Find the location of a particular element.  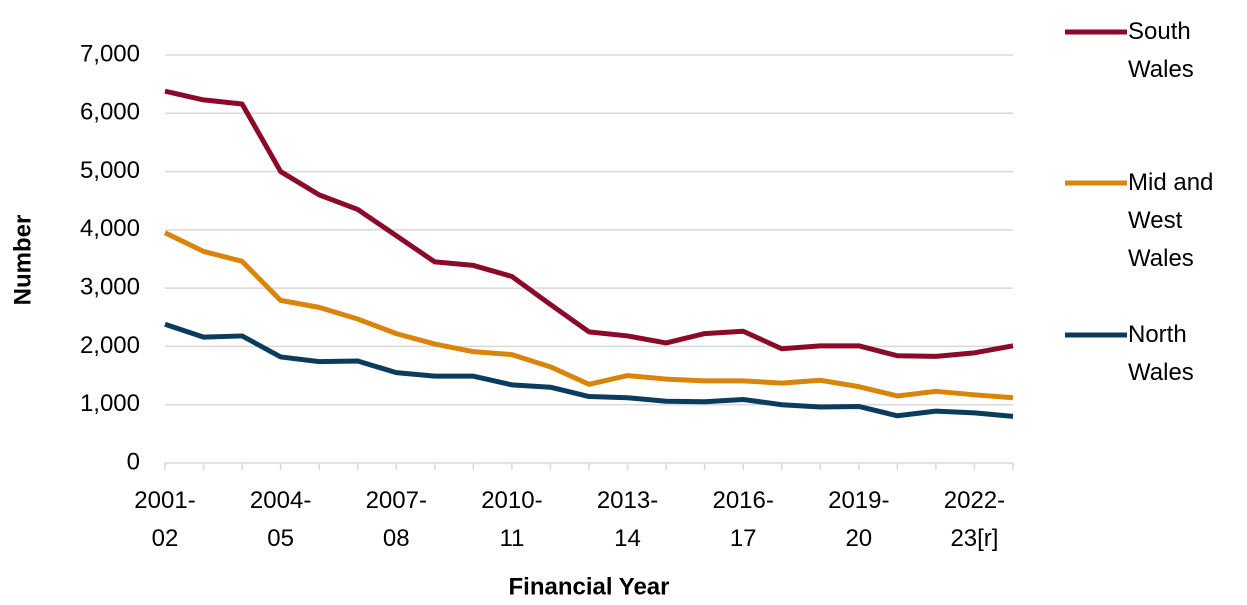

x-tick-label: 2013-14 is located at coordinates (627, 519).